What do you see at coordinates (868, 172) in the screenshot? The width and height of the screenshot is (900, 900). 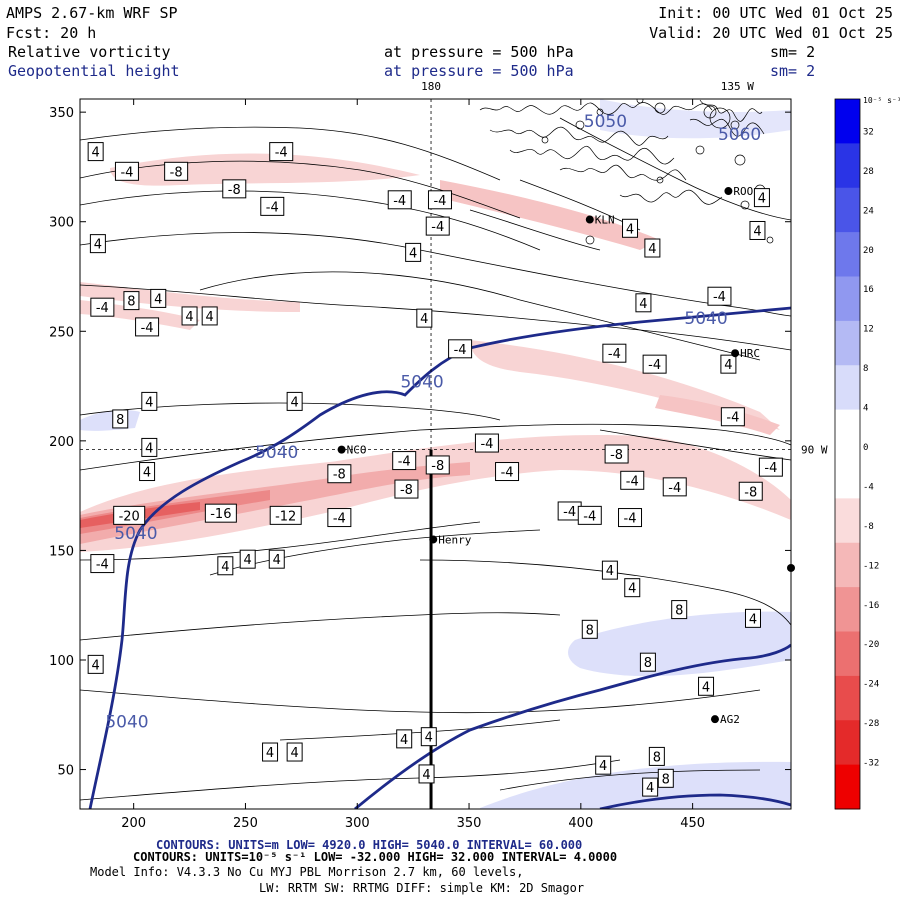 I see `colorbar-label: 28` at bounding box center [868, 172].